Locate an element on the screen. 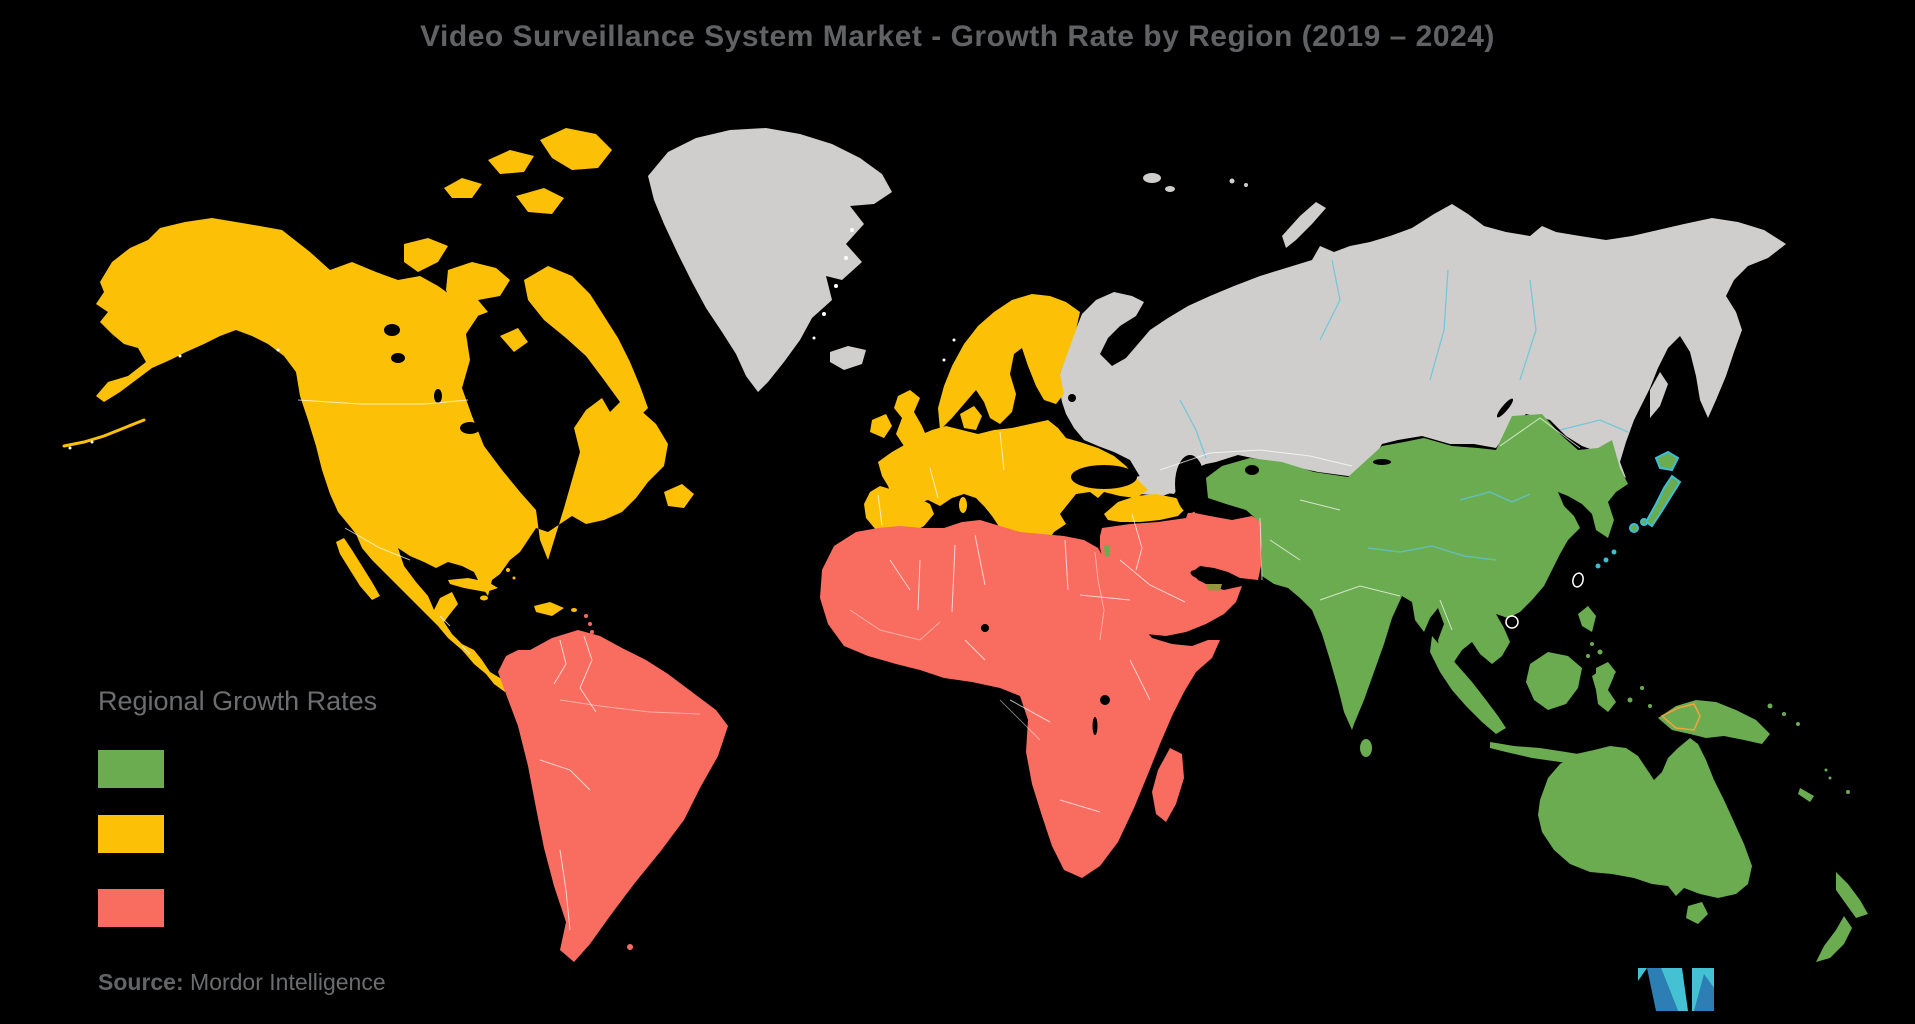  lake-great-slave is located at coordinates (398, 358).